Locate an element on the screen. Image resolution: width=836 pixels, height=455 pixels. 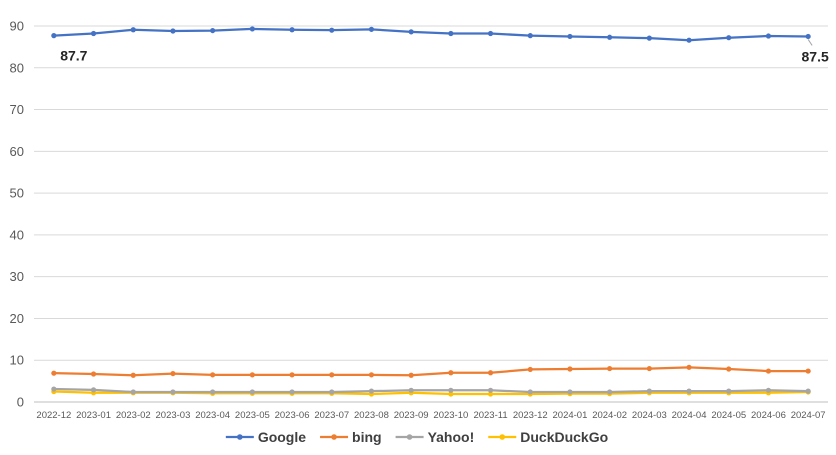
x-tick-label: 2023-08 is located at coordinates (371, 415).